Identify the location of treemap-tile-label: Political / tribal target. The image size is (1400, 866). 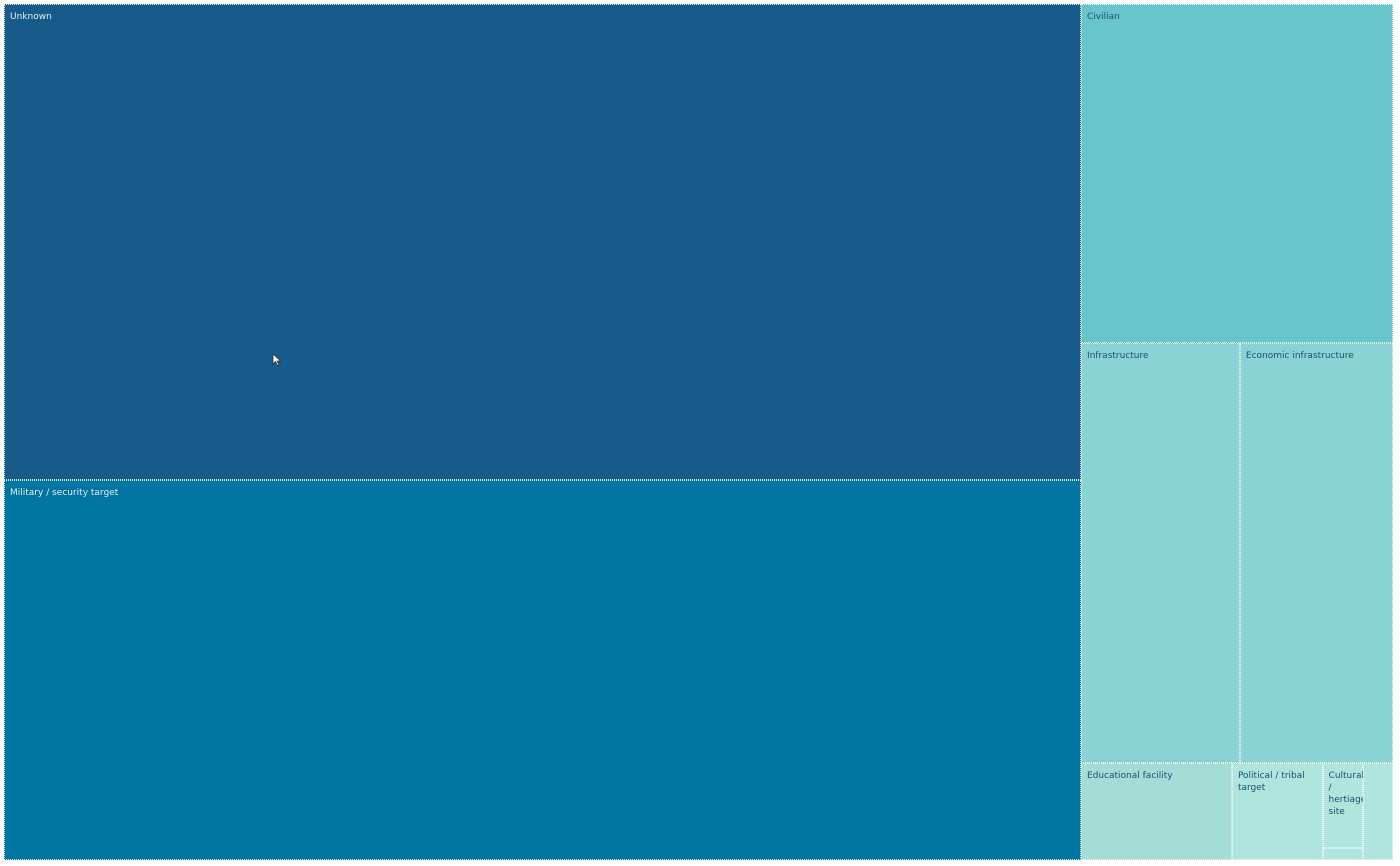
(1271, 781).